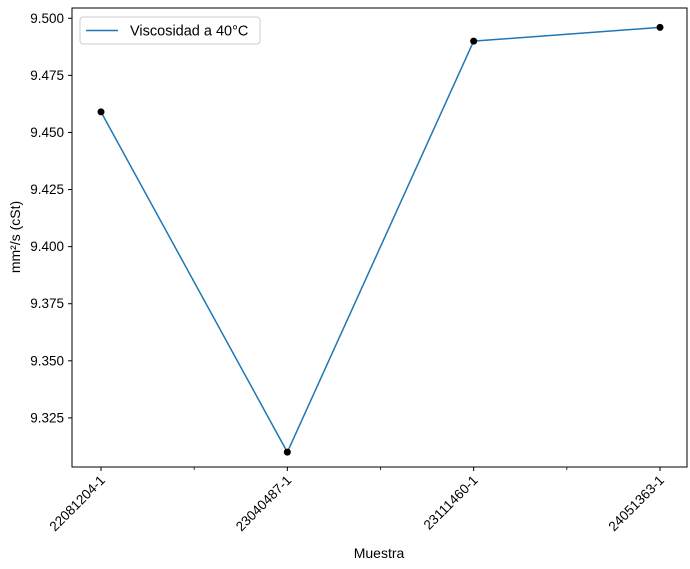  What do you see at coordinates (47, 132) in the screenshot?
I see `y-tick-label: 9.450` at bounding box center [47, 132].